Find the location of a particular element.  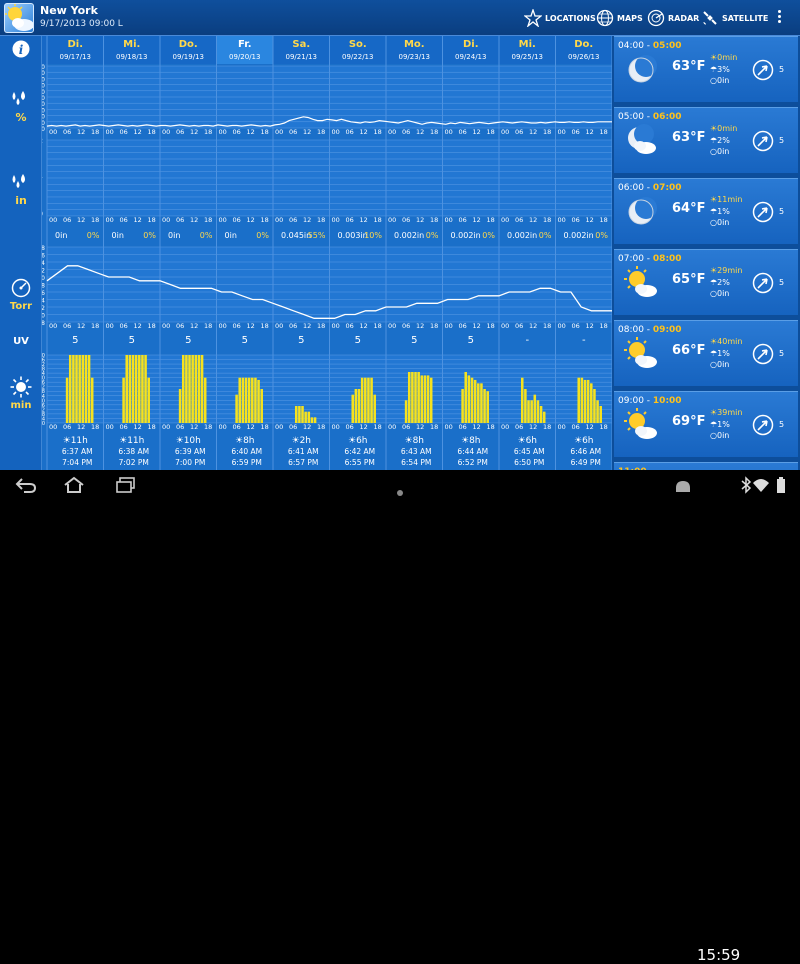

radar-button: RADAR is located at coordinates (673, 18).